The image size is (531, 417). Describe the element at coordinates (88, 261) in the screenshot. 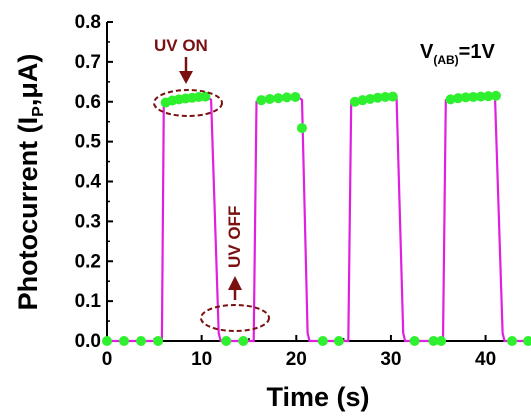

I see `y-tick-label: 0.2` at that location.